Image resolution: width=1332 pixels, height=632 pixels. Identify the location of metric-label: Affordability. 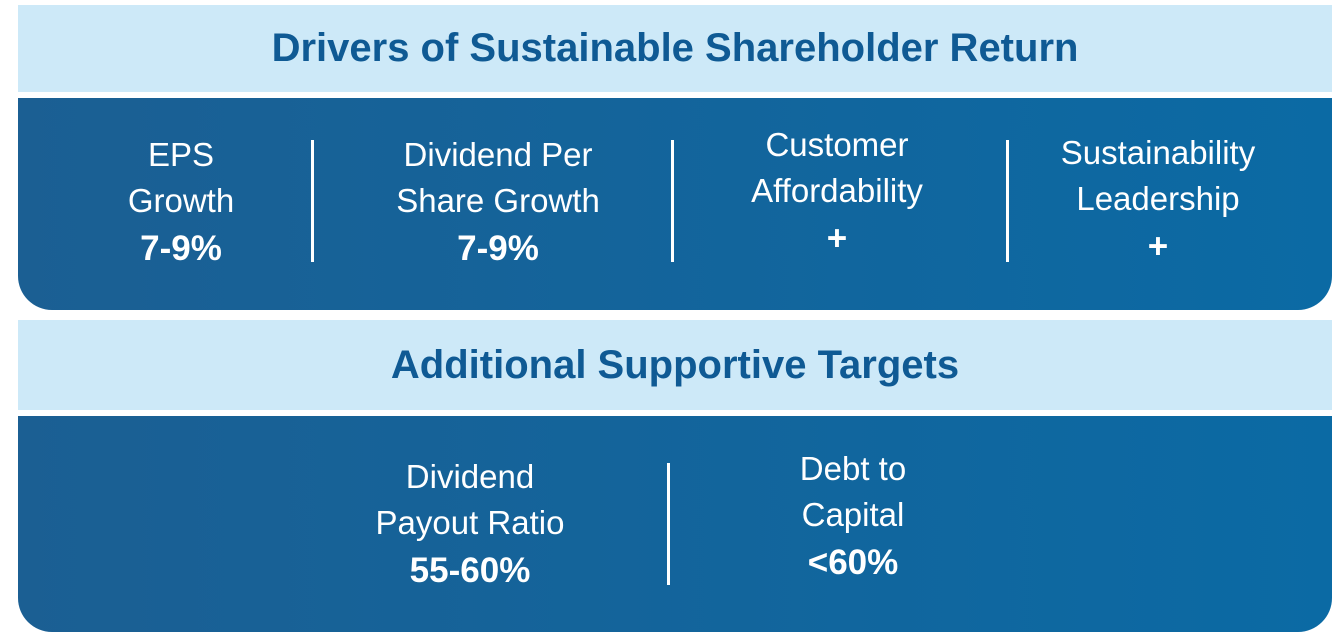
(837, 190).